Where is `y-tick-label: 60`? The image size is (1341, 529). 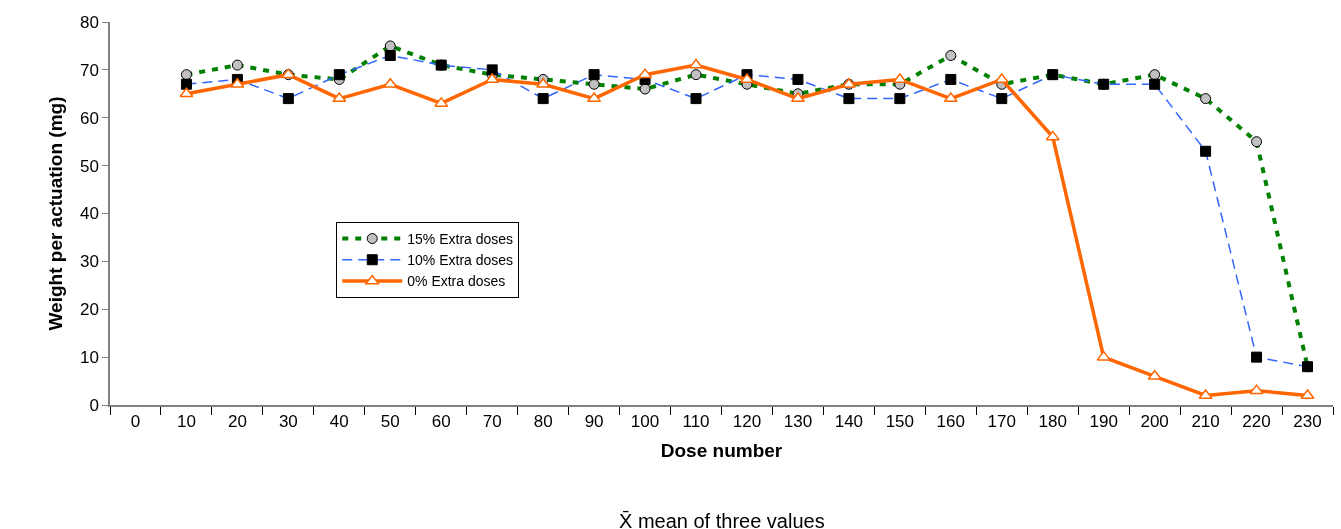
y-tick-label: 60 is located at coordinates (89, 118).